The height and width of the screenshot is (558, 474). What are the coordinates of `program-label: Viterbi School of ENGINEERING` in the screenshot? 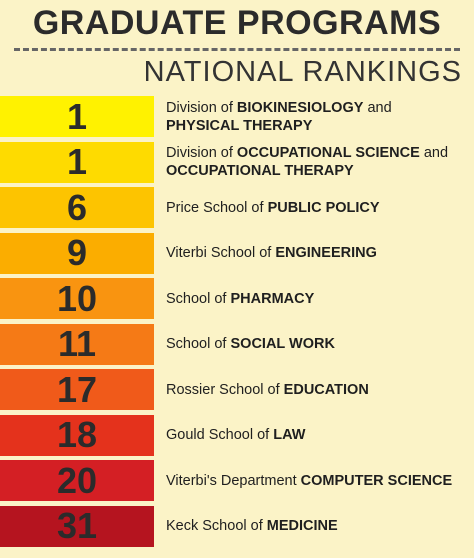 It's located at (316, 254).